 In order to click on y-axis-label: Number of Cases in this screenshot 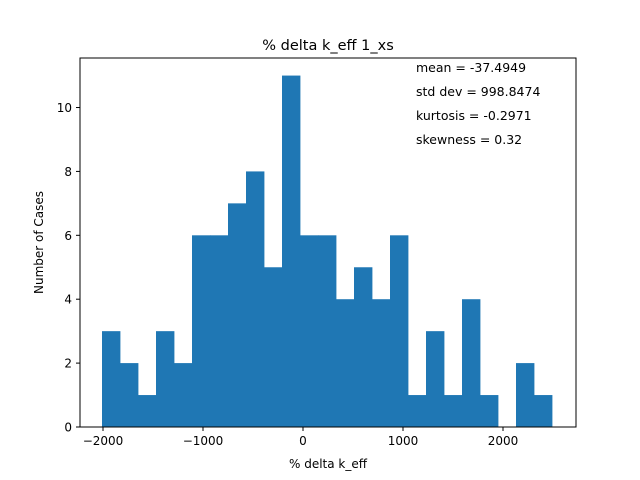, I will do `click(39, 242)`.